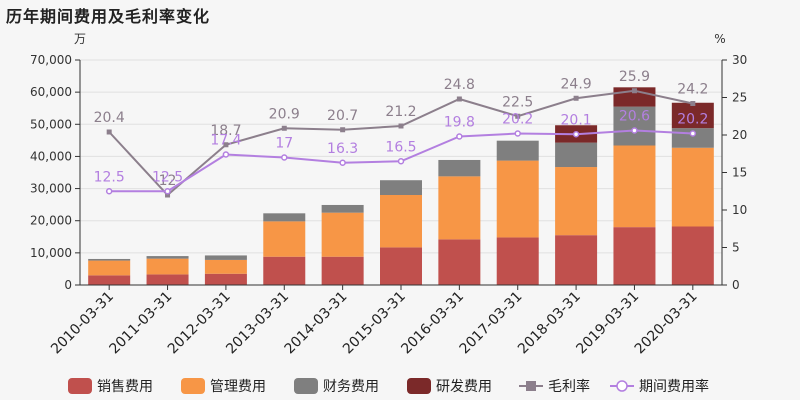 The image size is (800, 400). I want to click on right-tick-label: 5, so click(736, 248).